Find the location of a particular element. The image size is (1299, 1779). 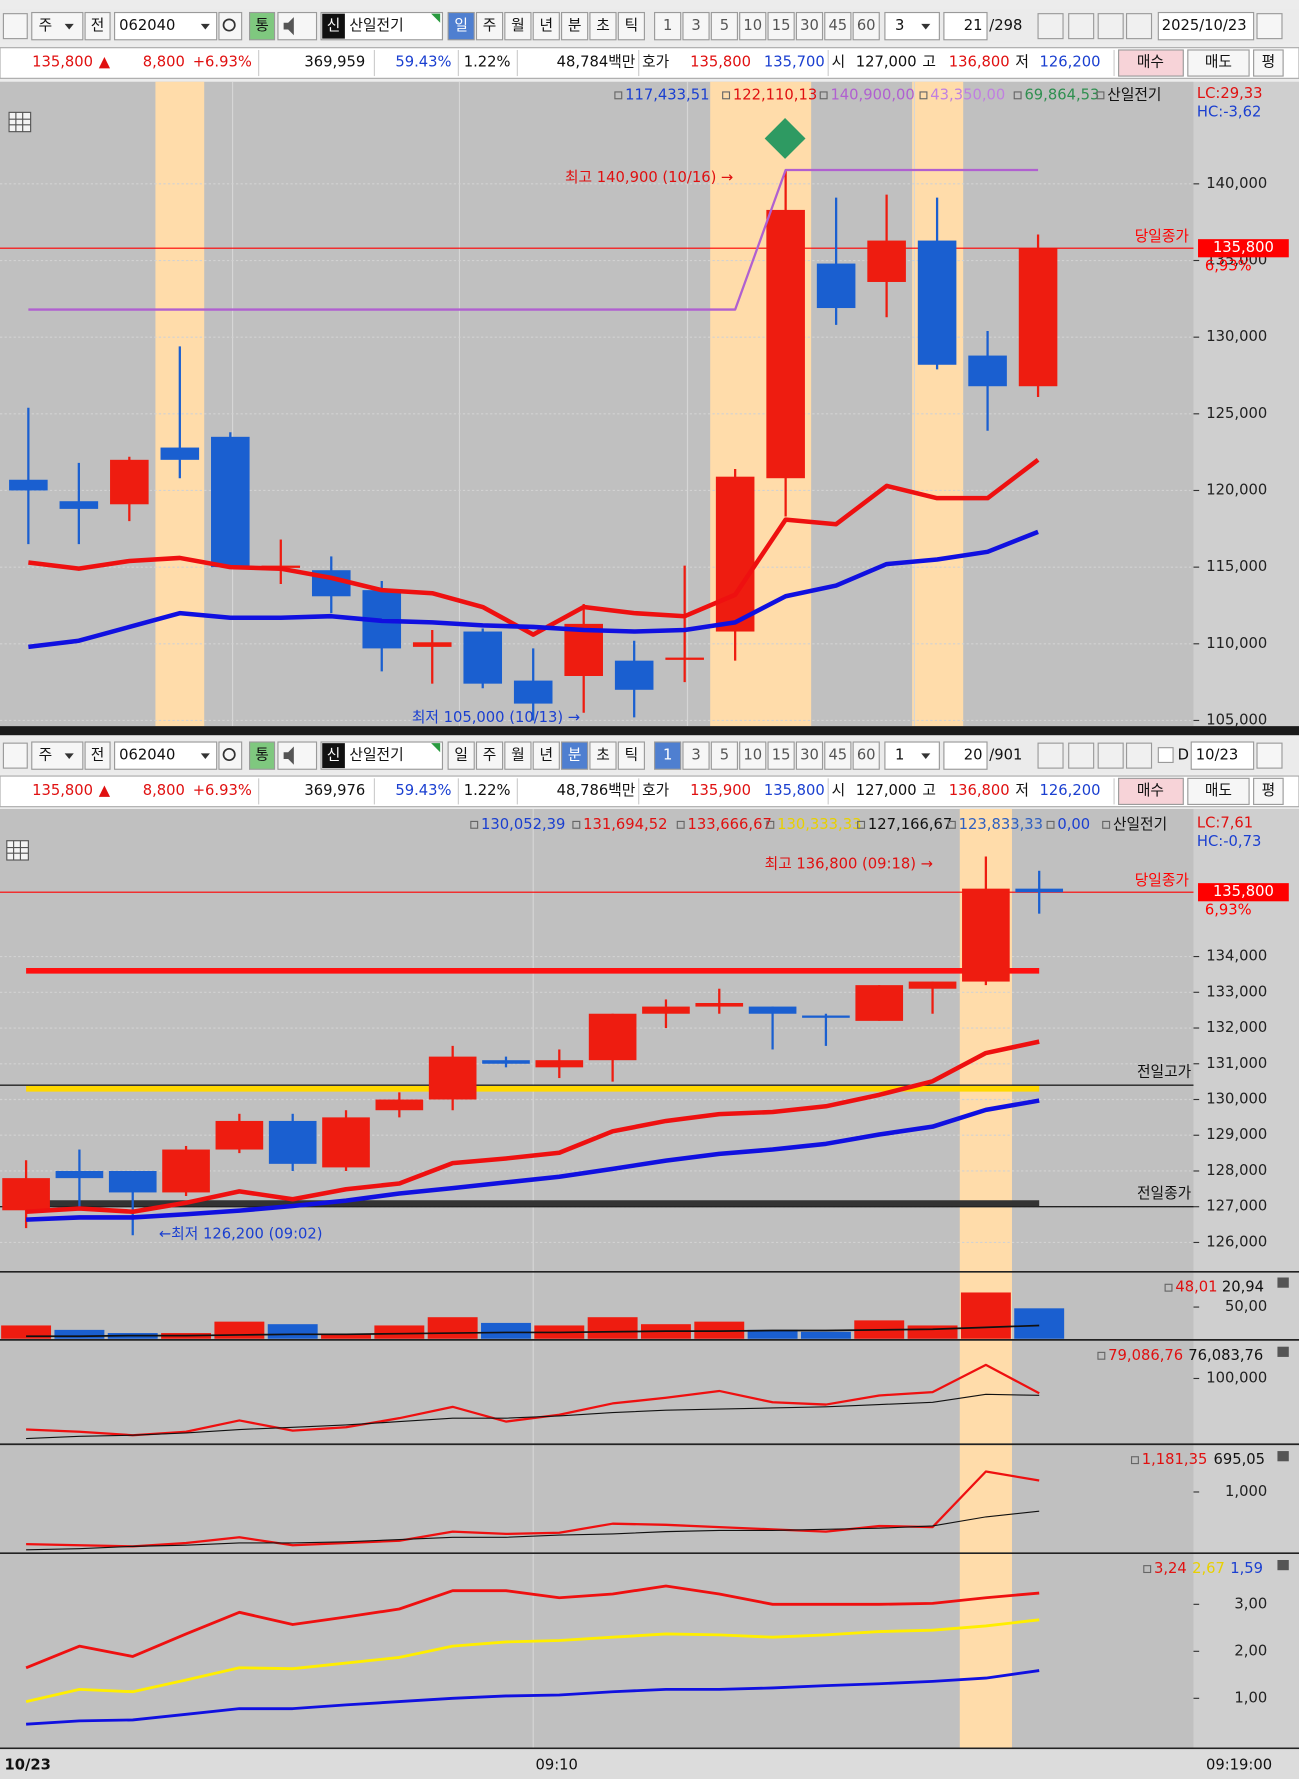

search-icon is located at coordinates (229, 25).